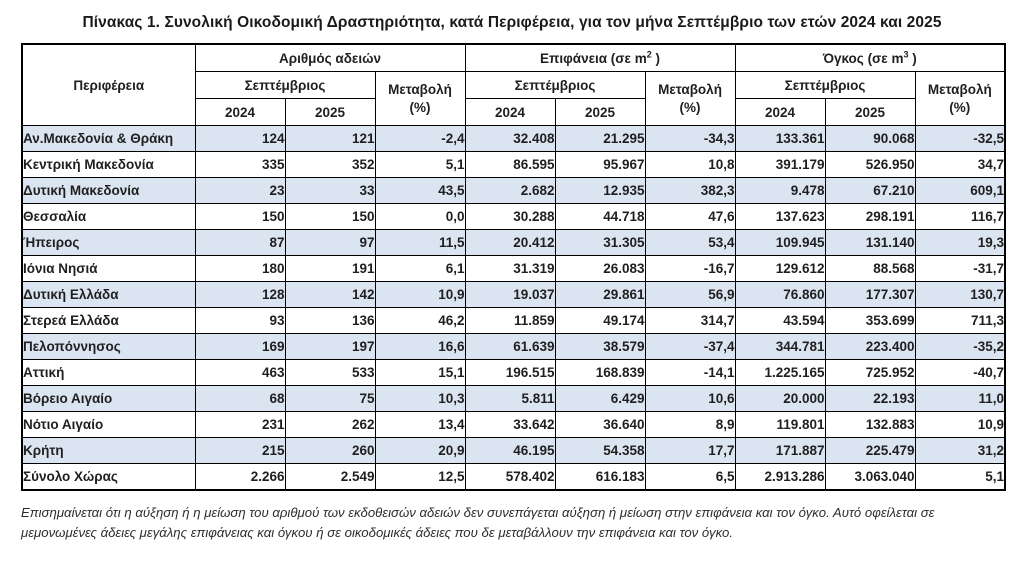 This screenshot has height=575, width=1024. What do you see at coordinates (108, 320) in the screenshot?
I see `region-cell: Στερεά Ελλάδα` at bounding box center [108, 320].